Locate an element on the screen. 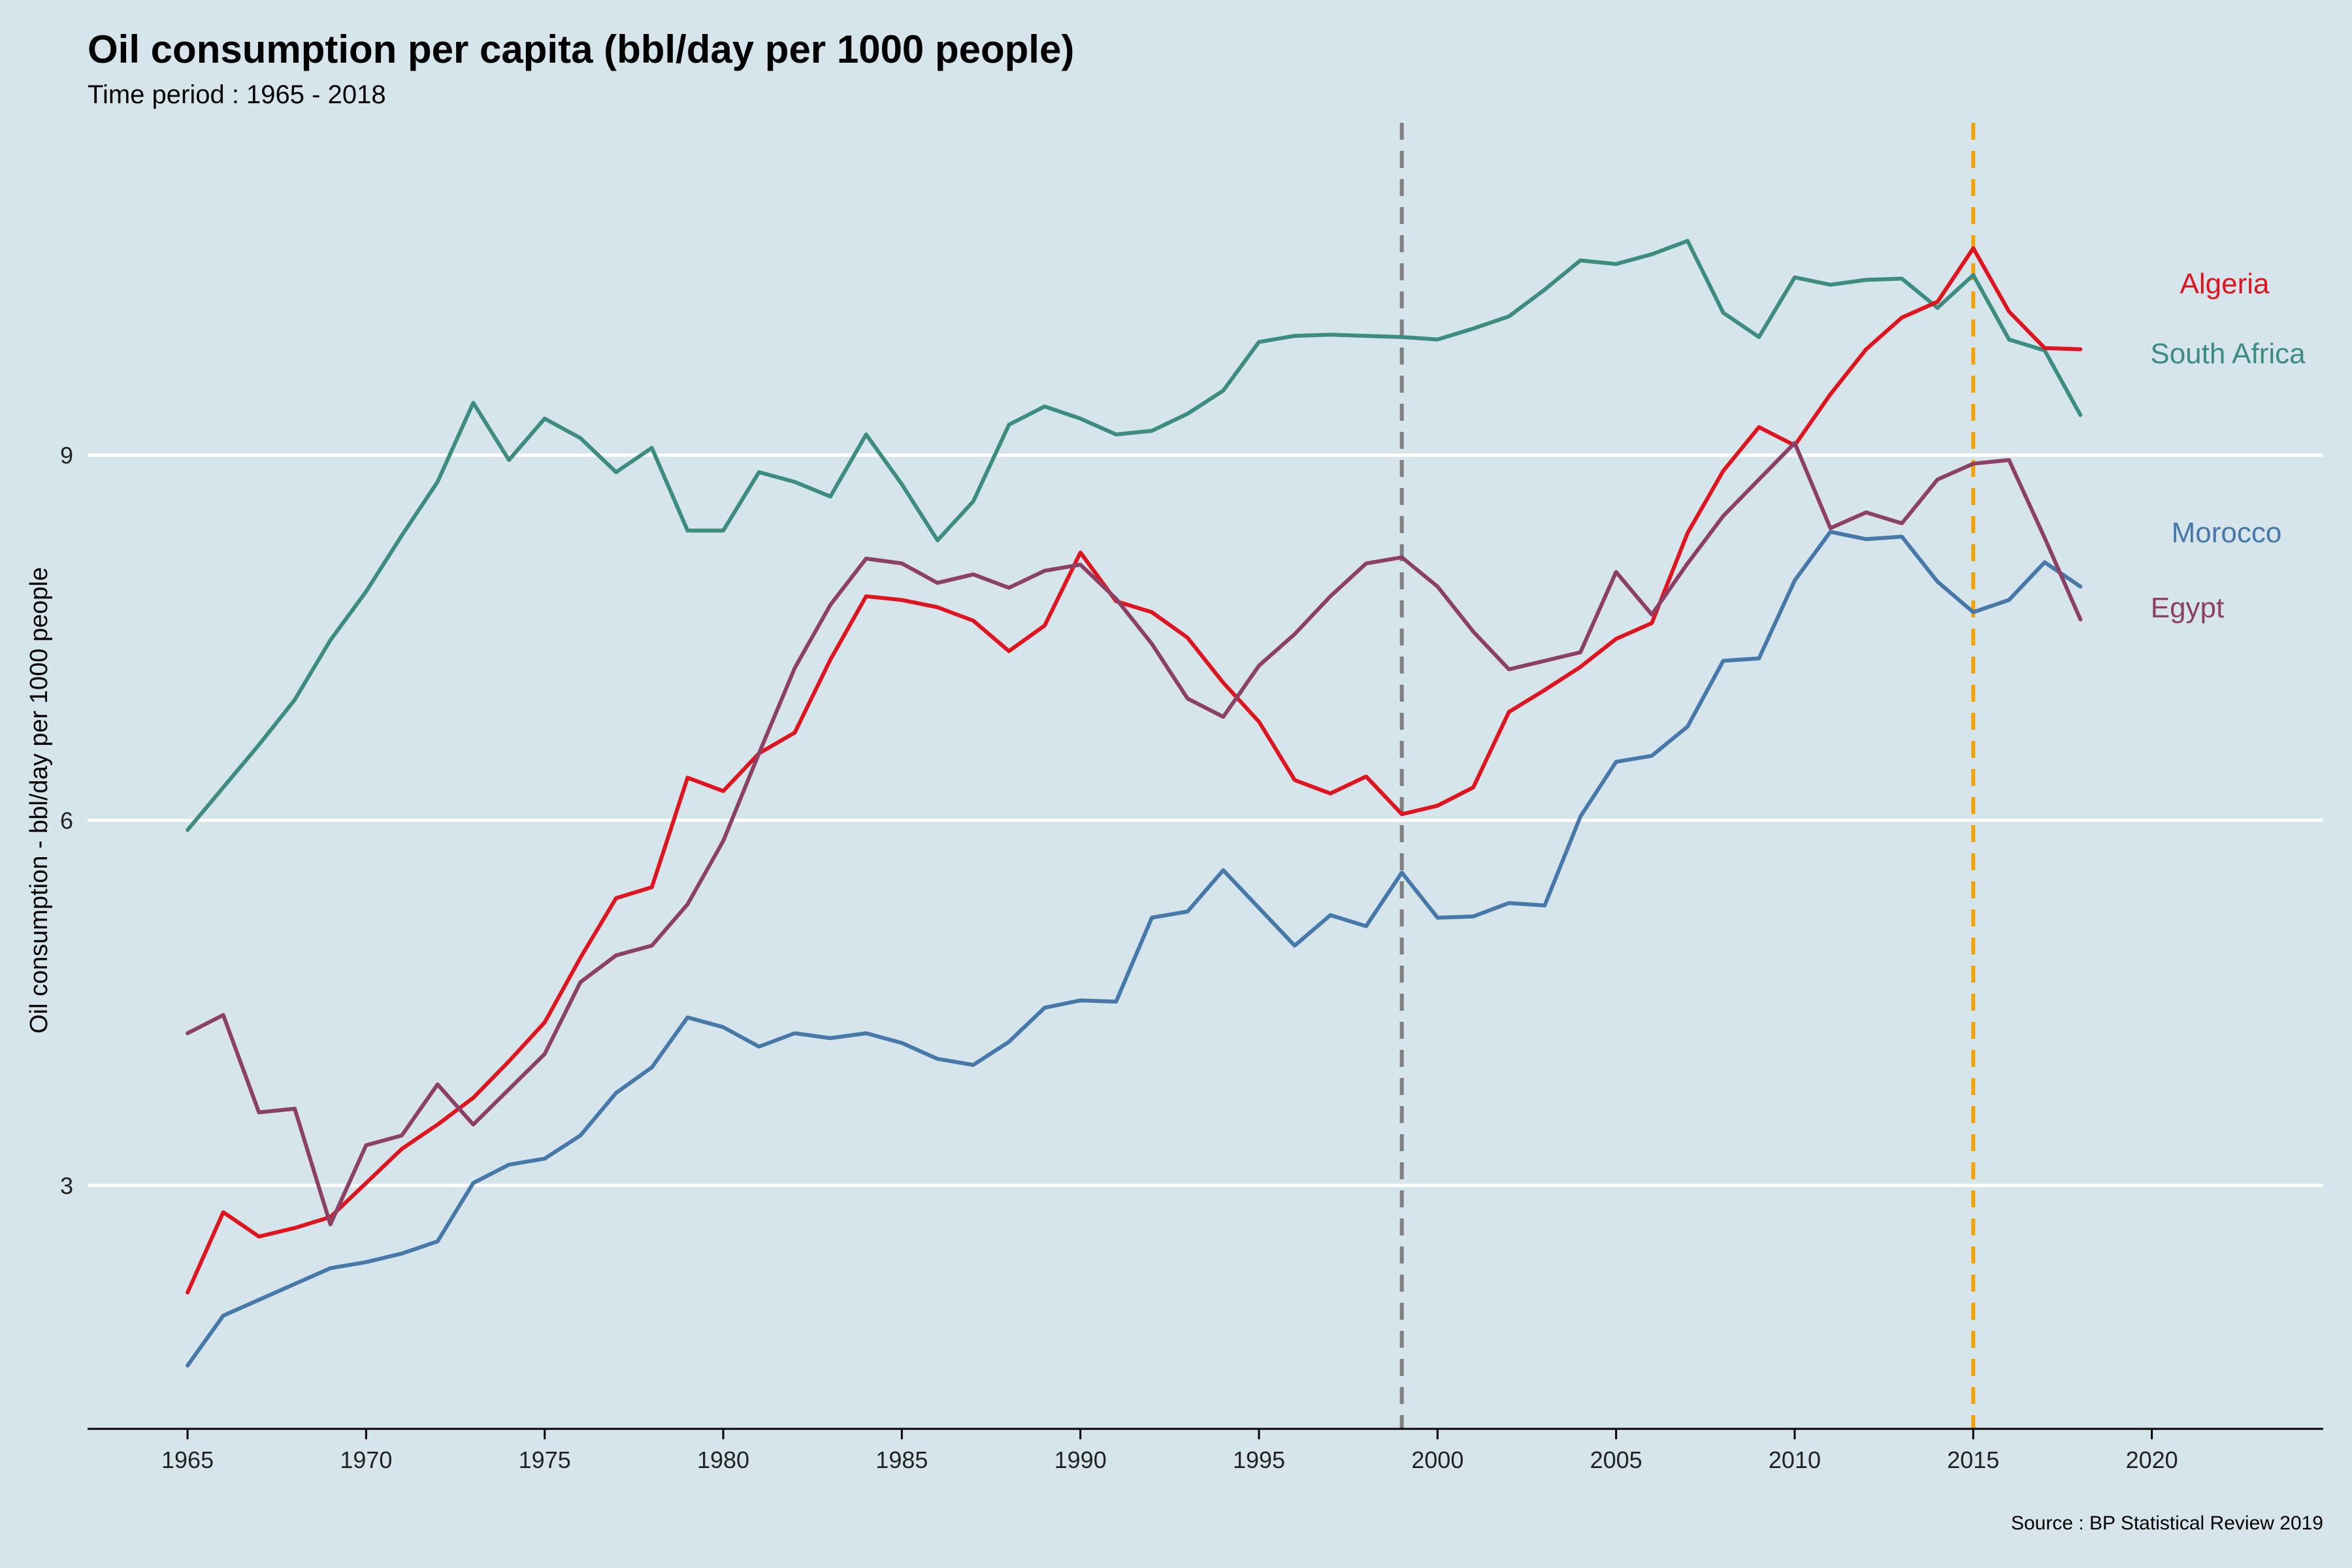 The height and width of the screenshot is (1568, 2352). series-label-algeria: Algeria is located at coordinates (2225, 284).